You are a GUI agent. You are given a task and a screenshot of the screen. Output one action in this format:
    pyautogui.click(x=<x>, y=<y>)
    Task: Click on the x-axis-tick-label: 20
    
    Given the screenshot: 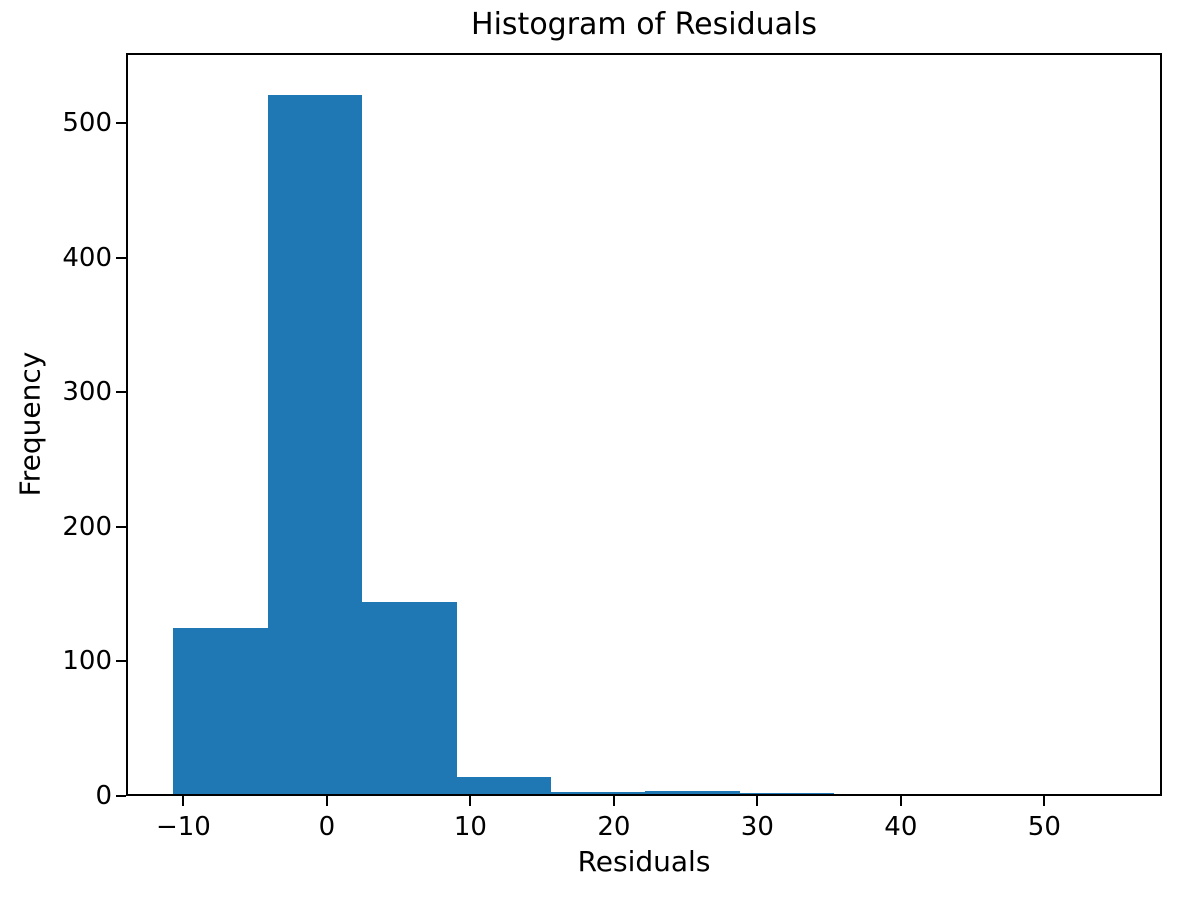 What is the action you would take?
    pyautogui.click(x=614, y=827)
    